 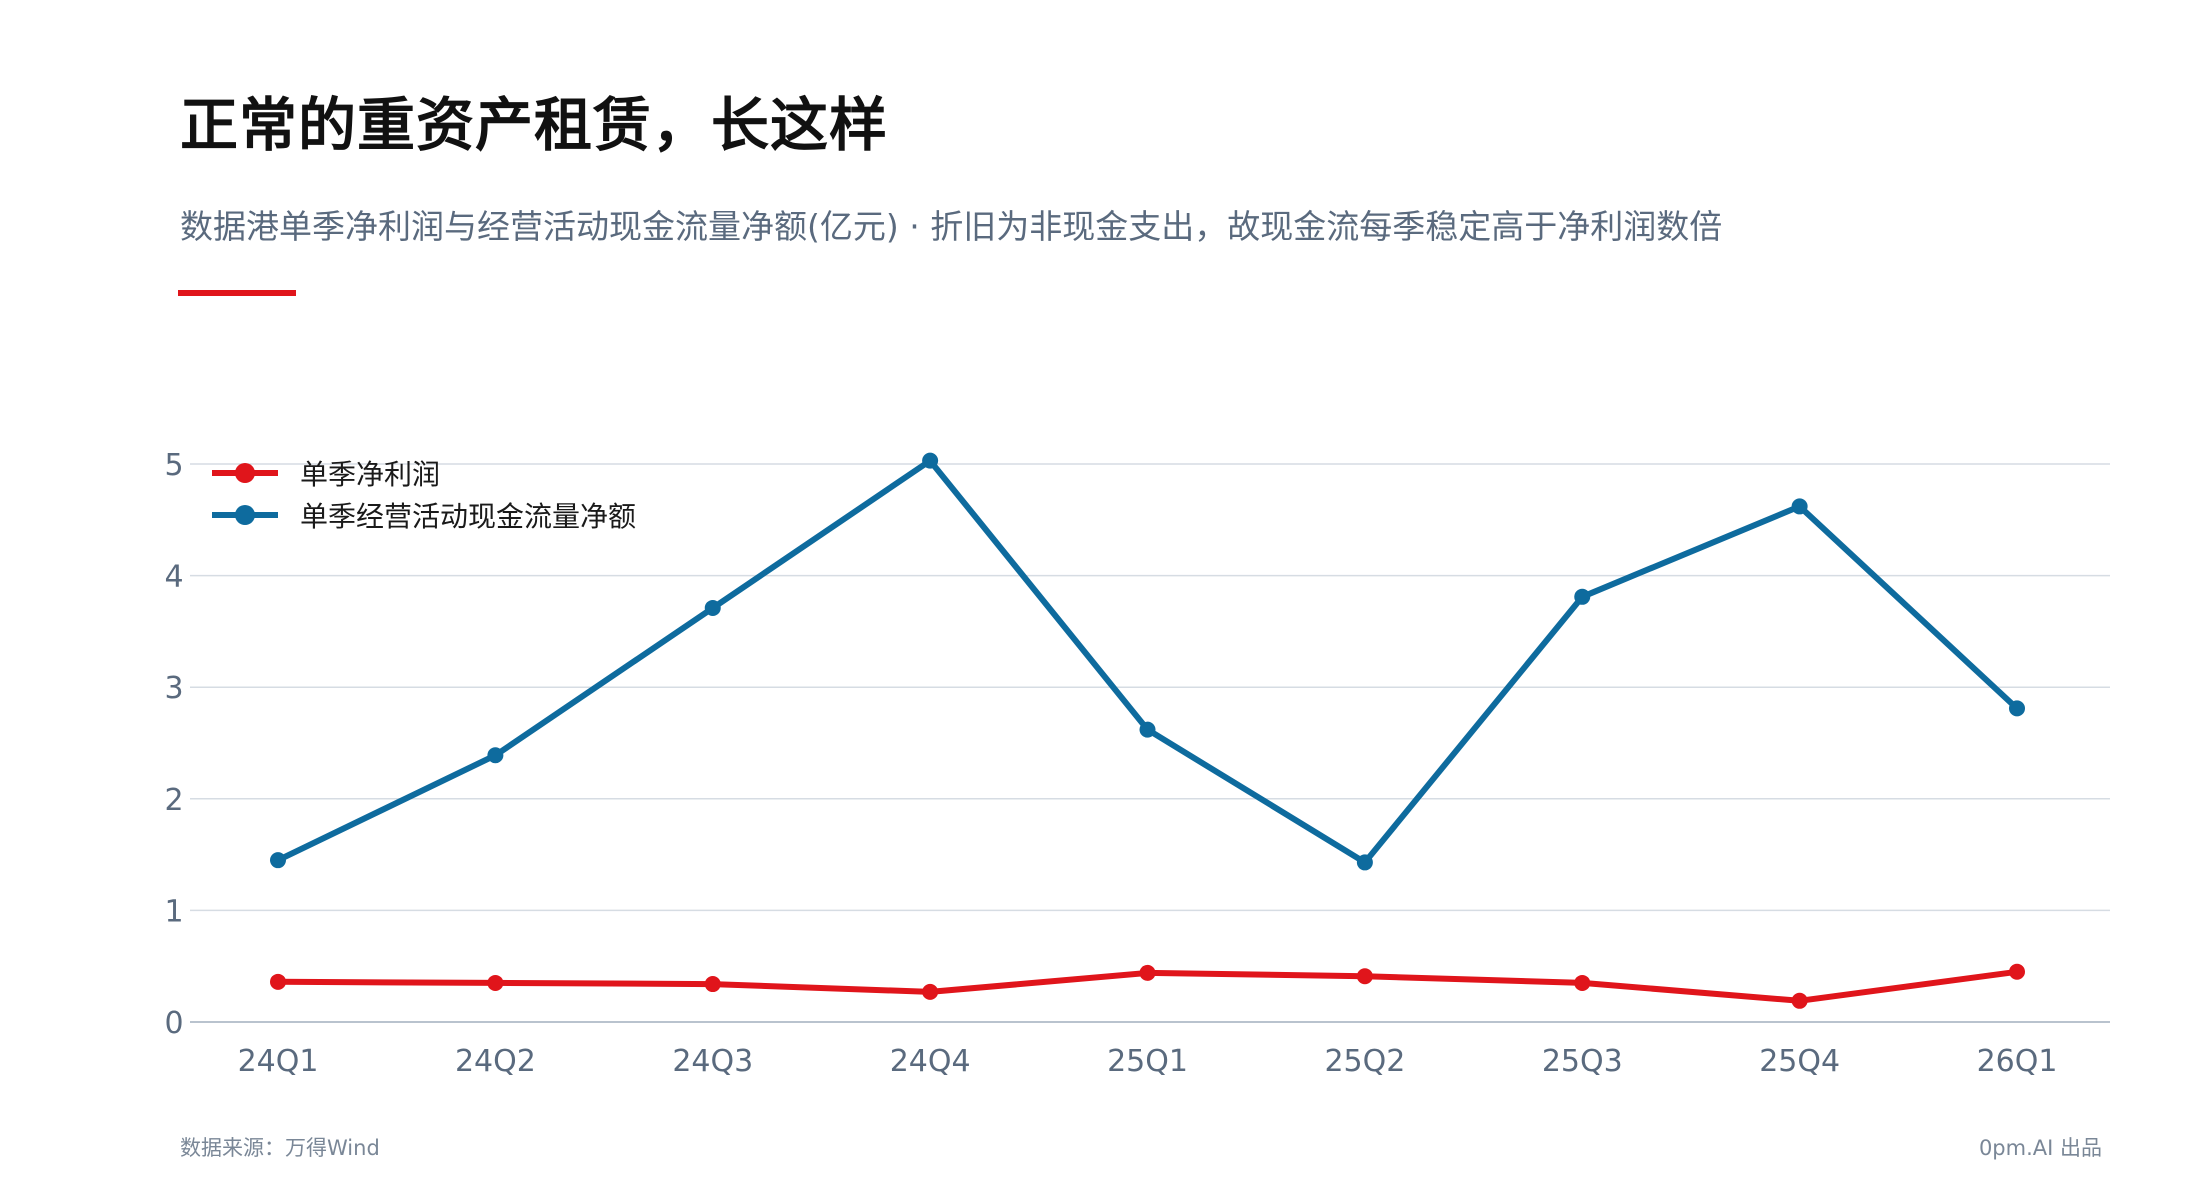 I want to click on y-tick-label: 5, so click(x=173, y=465).